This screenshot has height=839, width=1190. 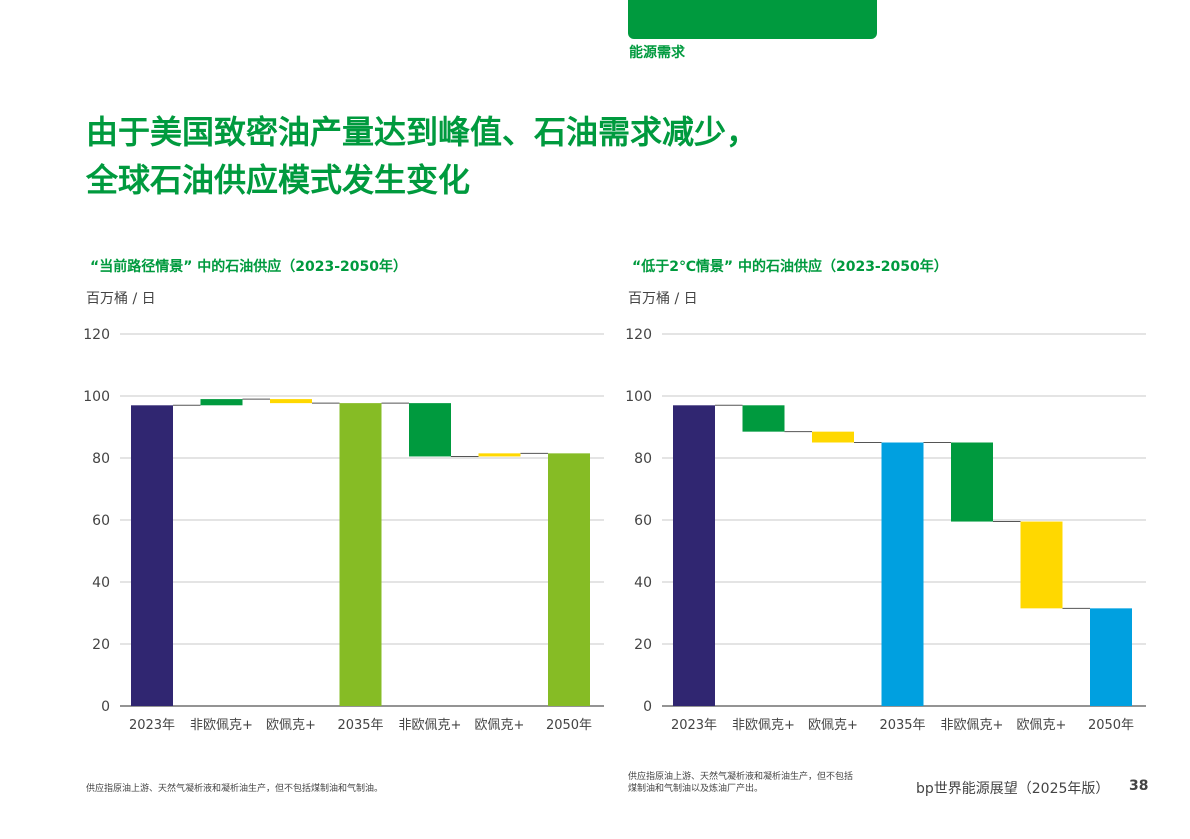 I want to click on page-number: 38, so click(x=1139, y=786).